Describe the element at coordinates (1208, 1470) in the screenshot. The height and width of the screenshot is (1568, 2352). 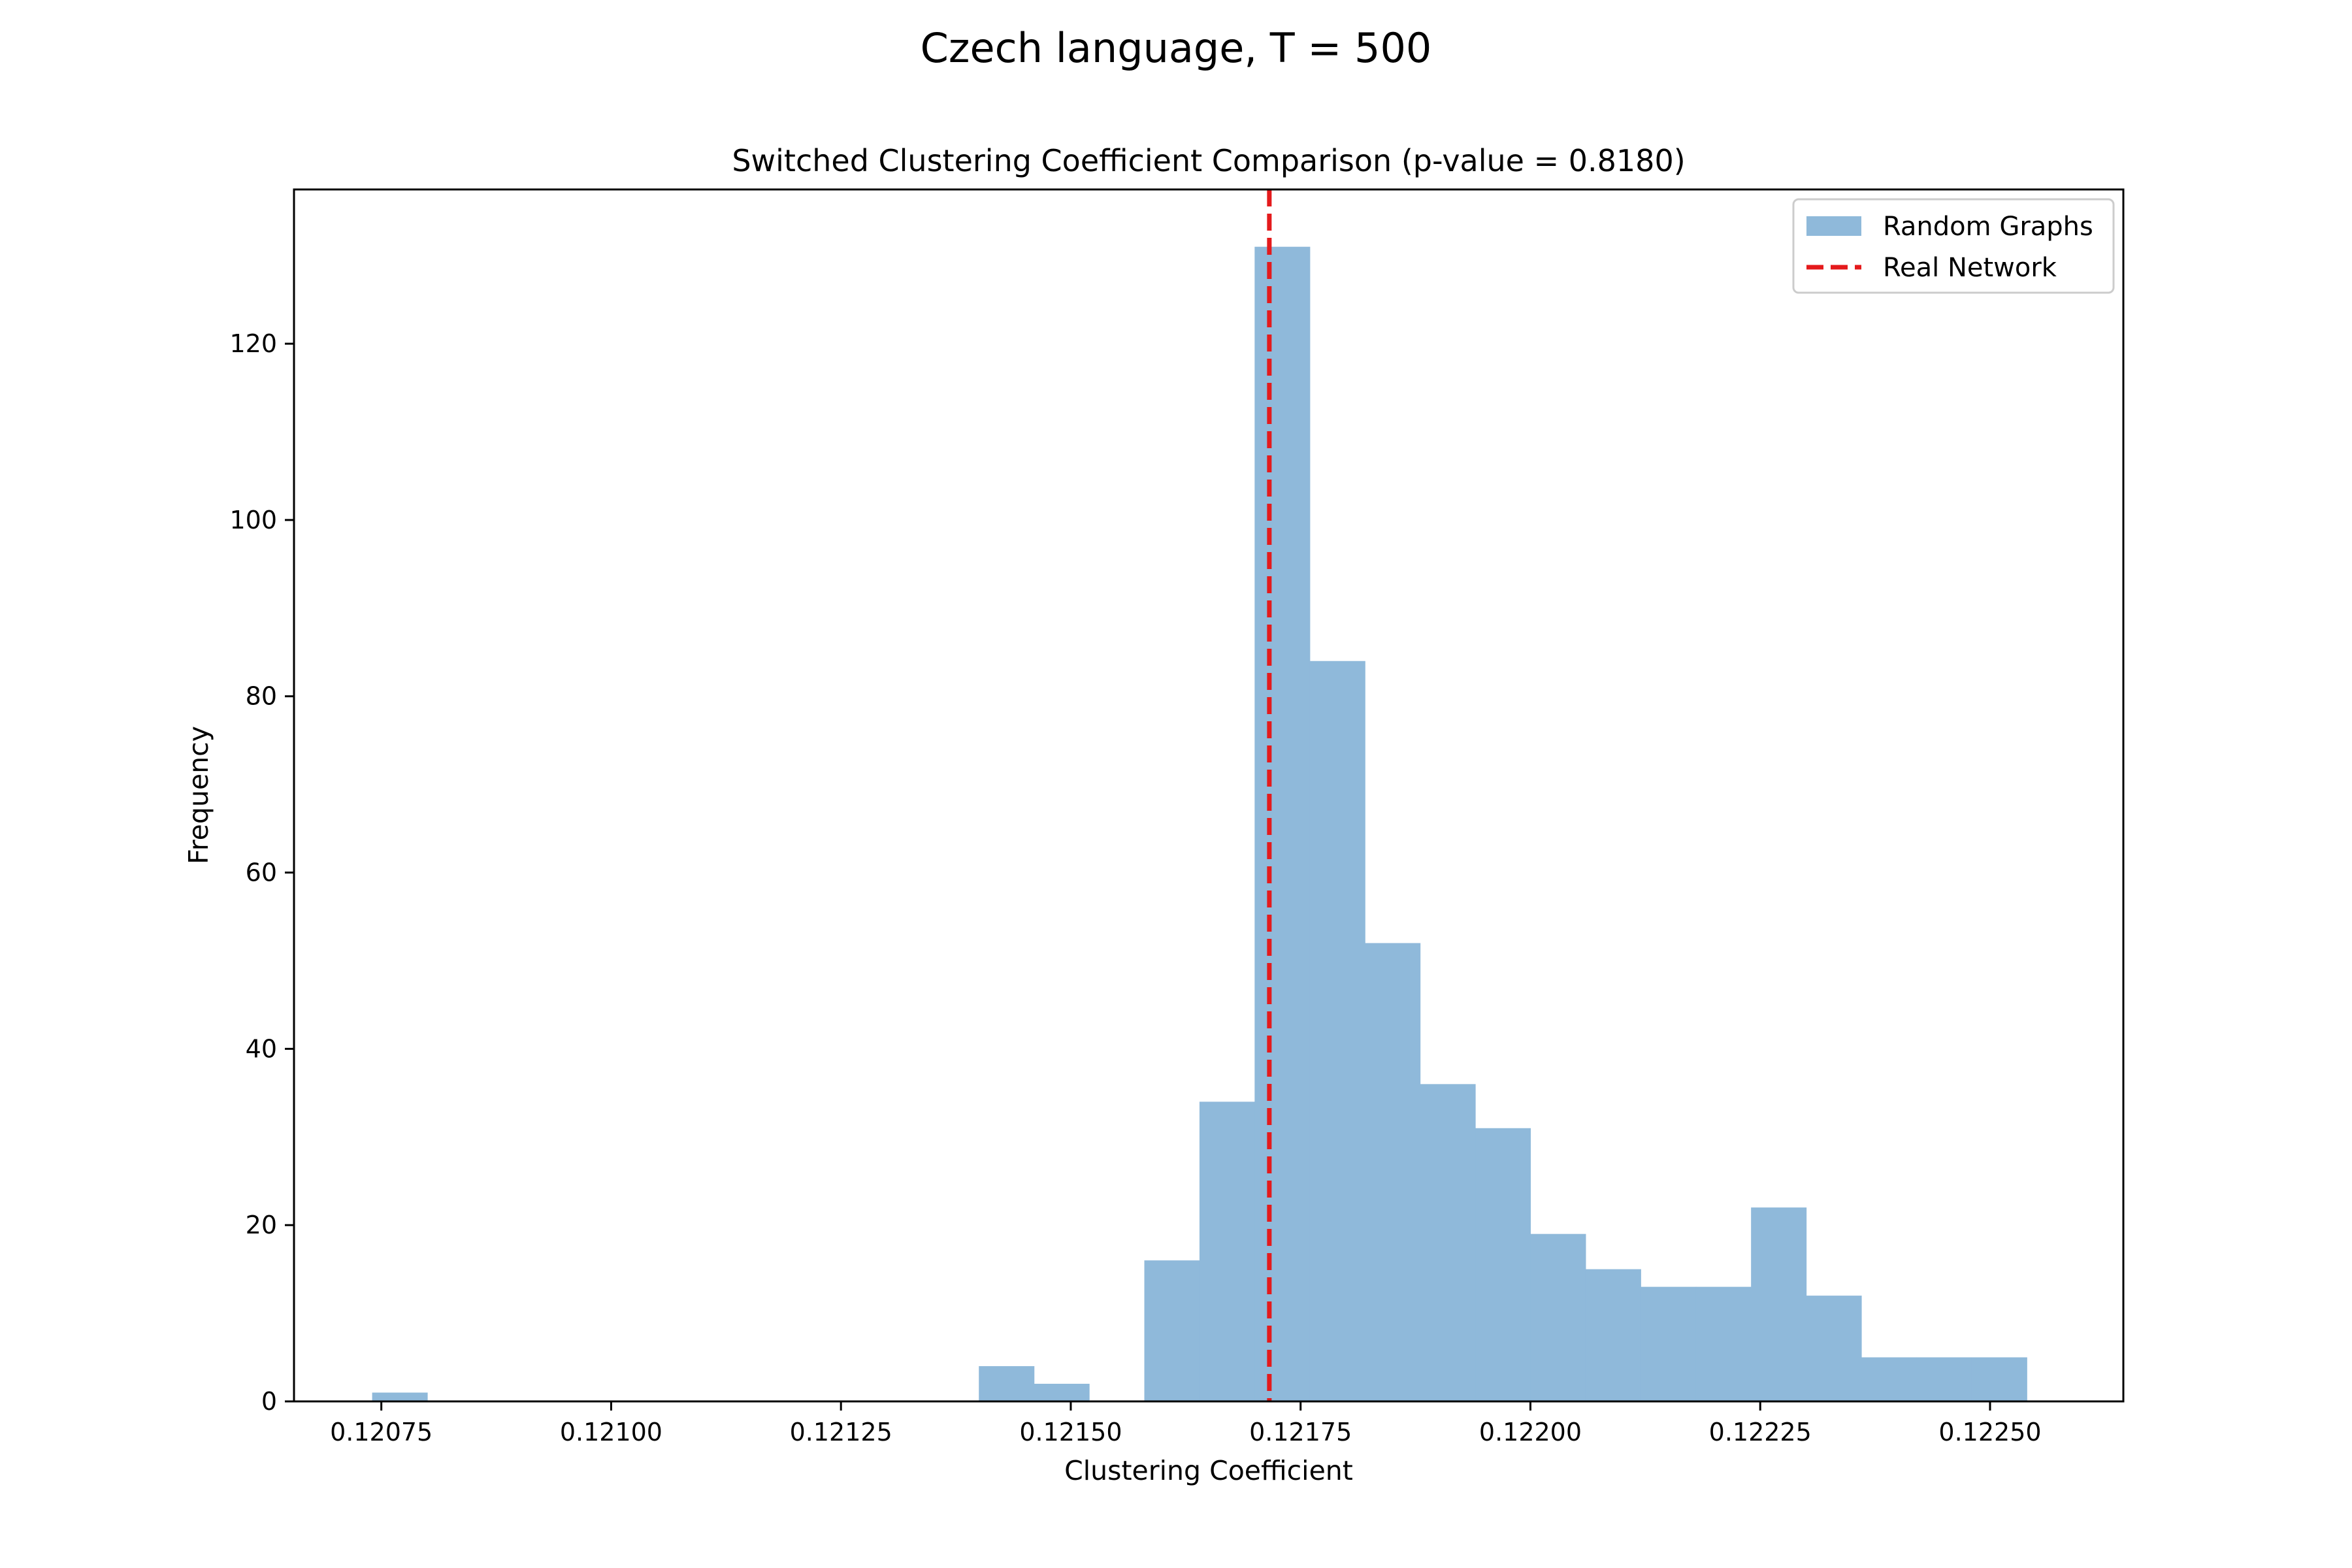
I see `x-axis-label: Clustering Coefficient` at that location.